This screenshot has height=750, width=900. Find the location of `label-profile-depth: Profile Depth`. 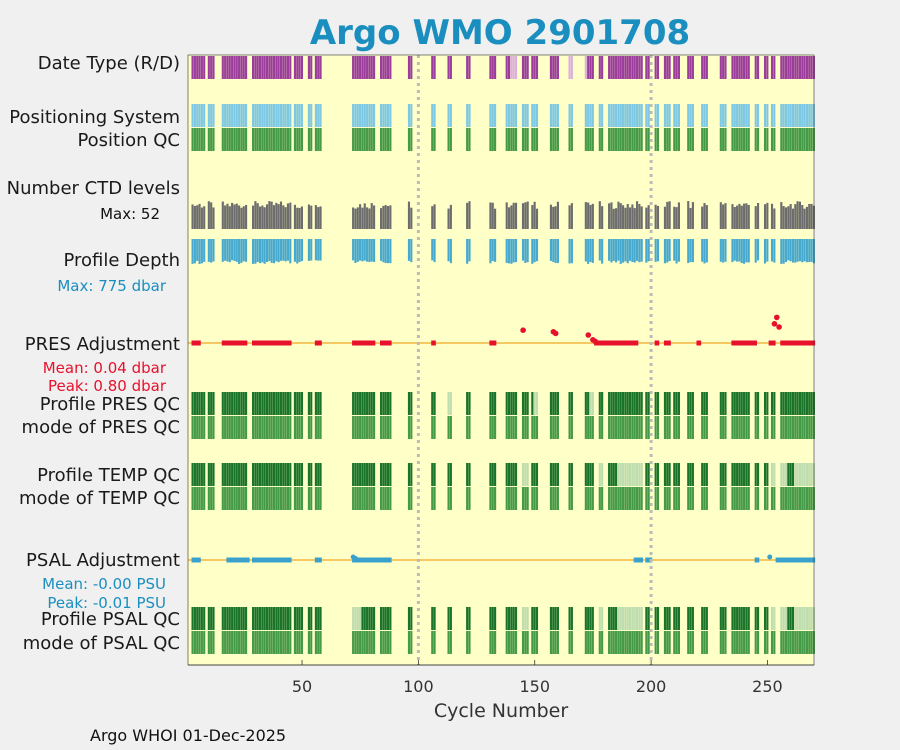

label-profile-depth: Profile Depth is located at coordinates (121, 260).